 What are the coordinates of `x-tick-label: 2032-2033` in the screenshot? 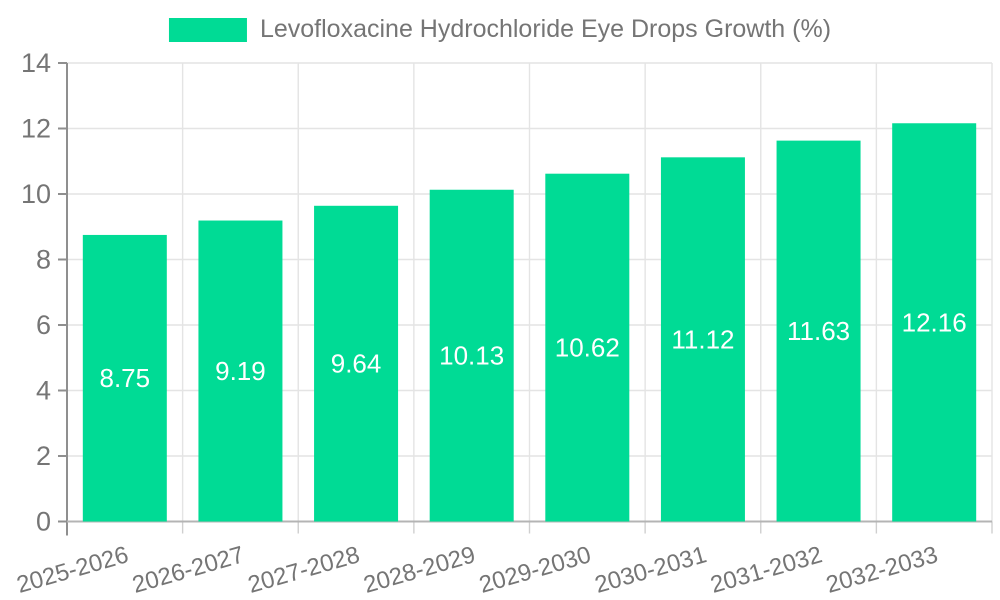 It's located at (882, 570).